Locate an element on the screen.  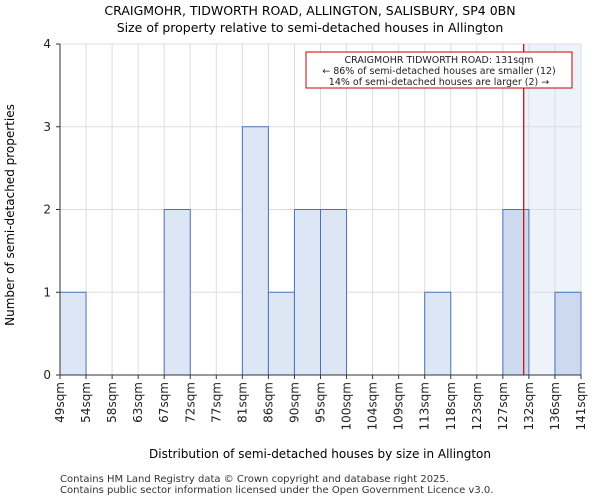
x-tick-label: 63sqm is located at coordinates (138, 402).